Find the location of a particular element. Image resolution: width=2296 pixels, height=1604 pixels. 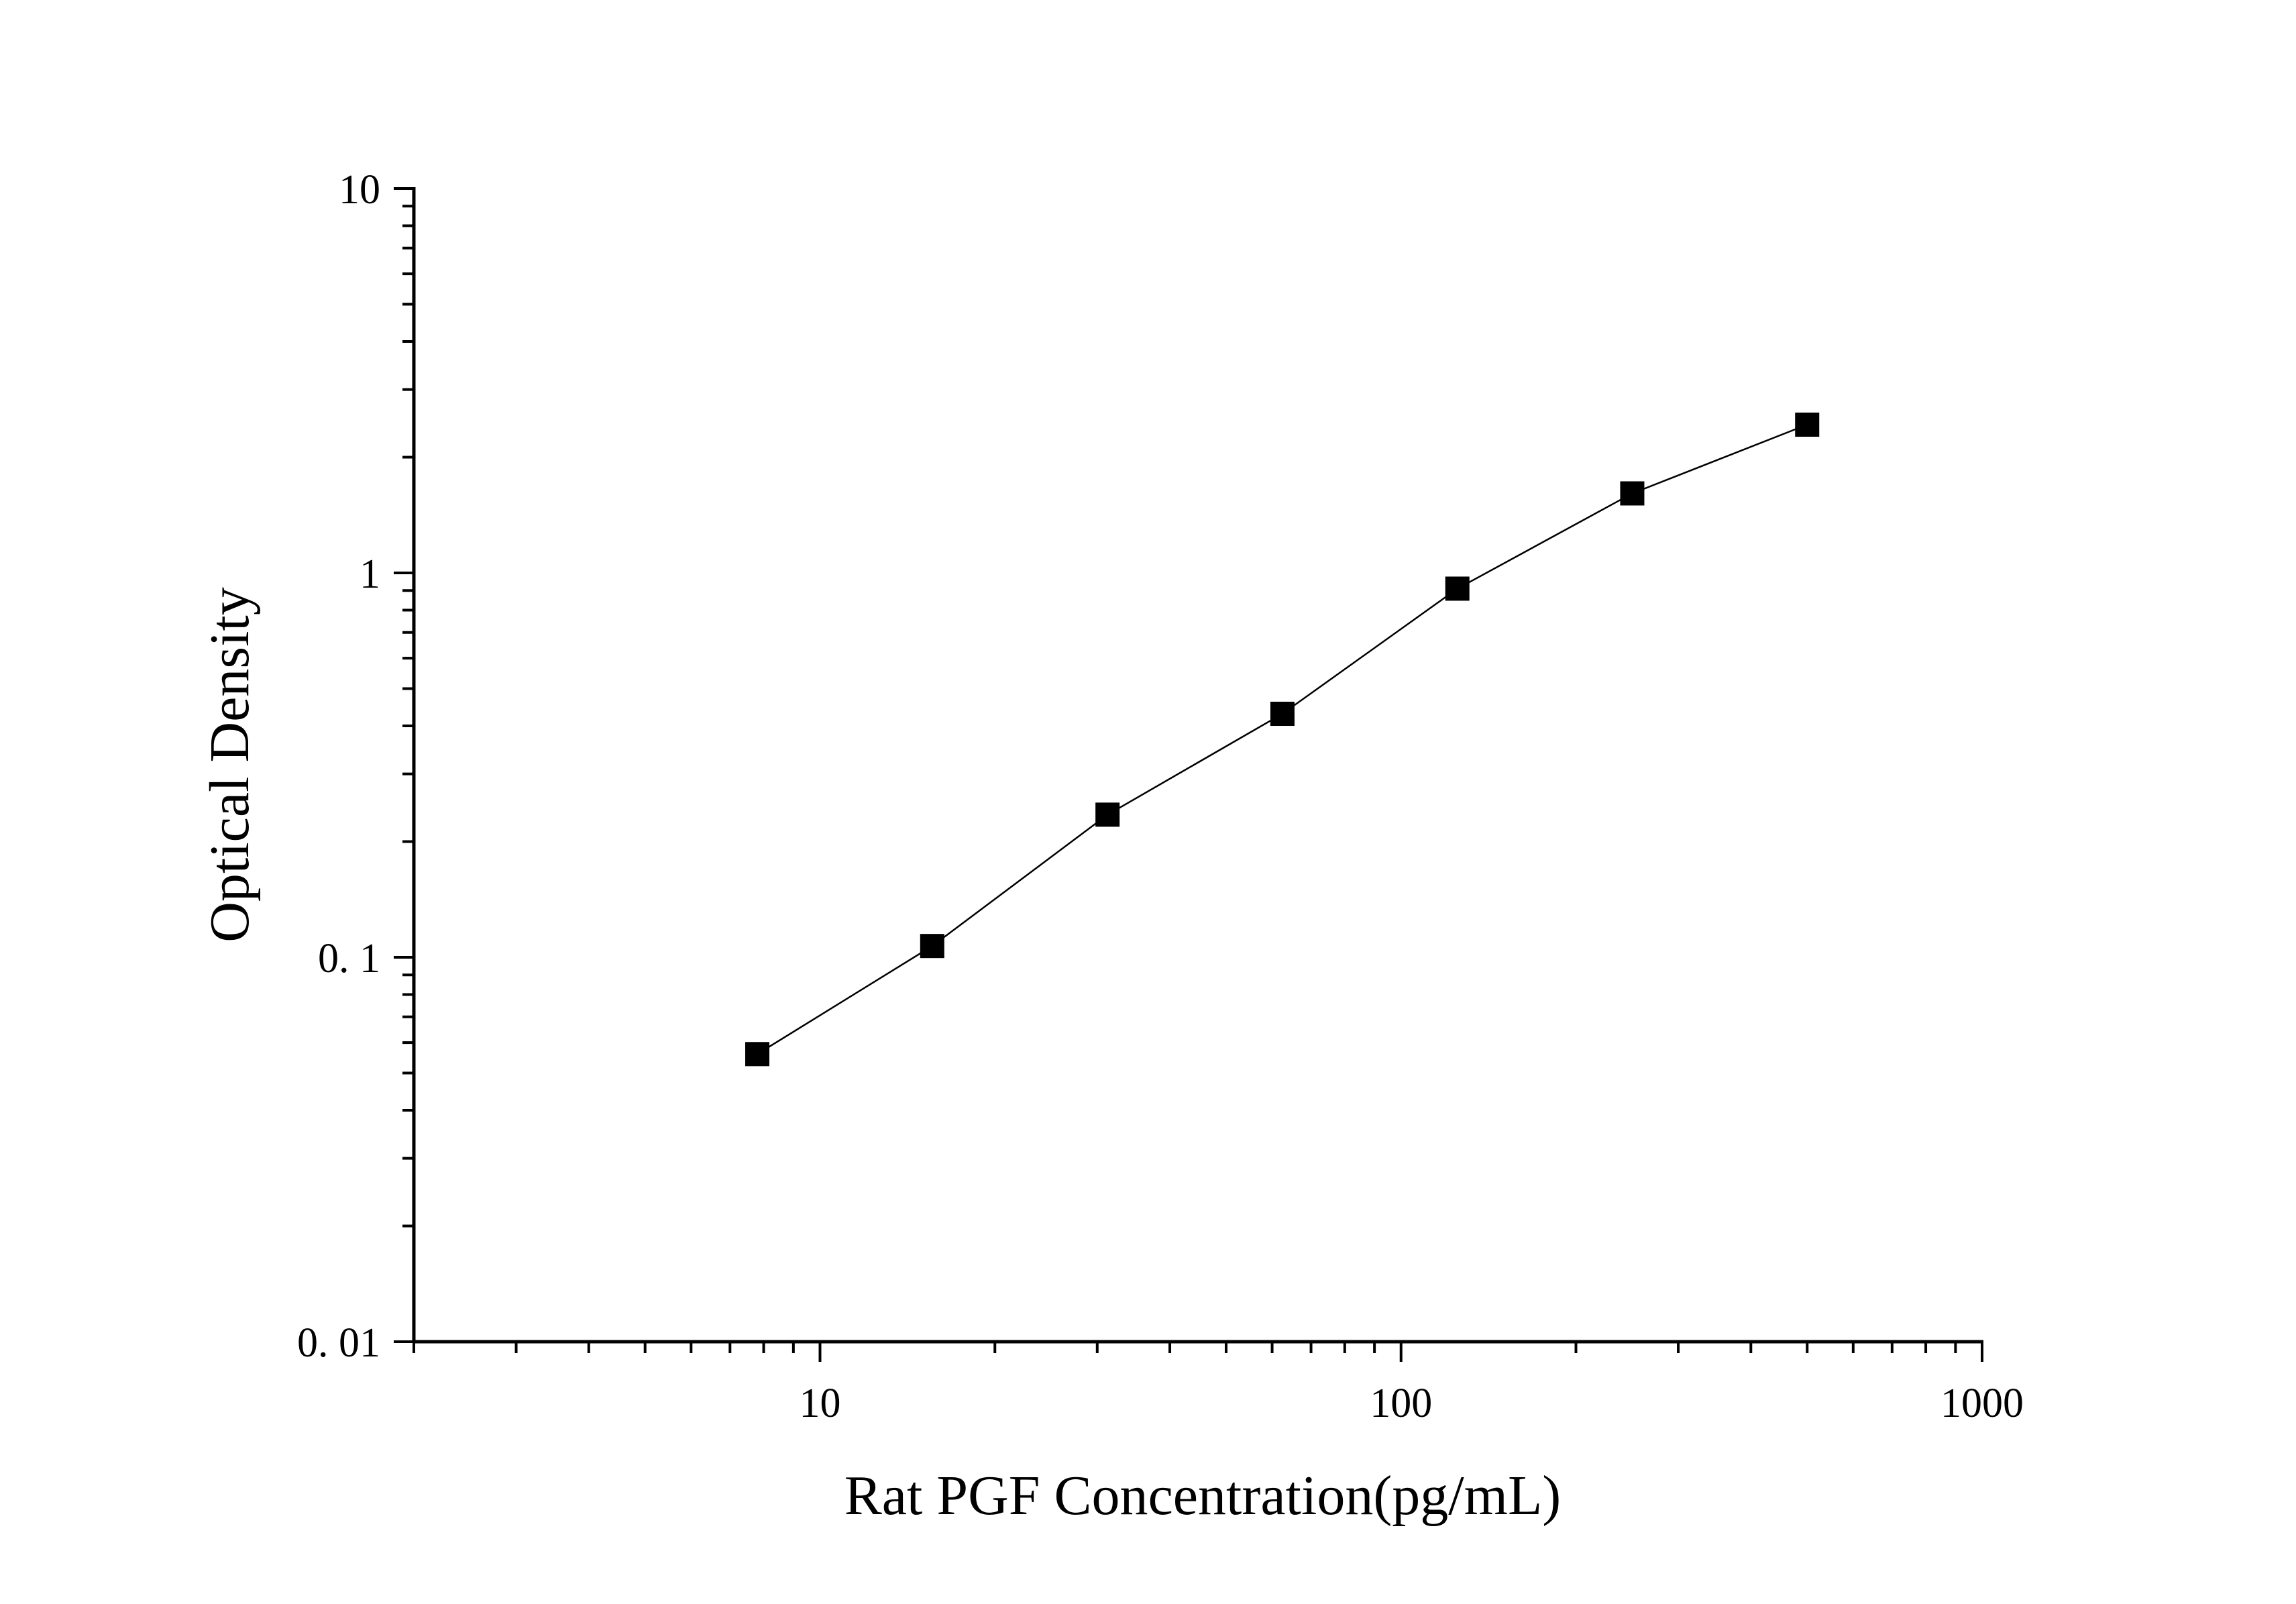

y-tick-label: 0. 1 is located at coordinates (349, 958).